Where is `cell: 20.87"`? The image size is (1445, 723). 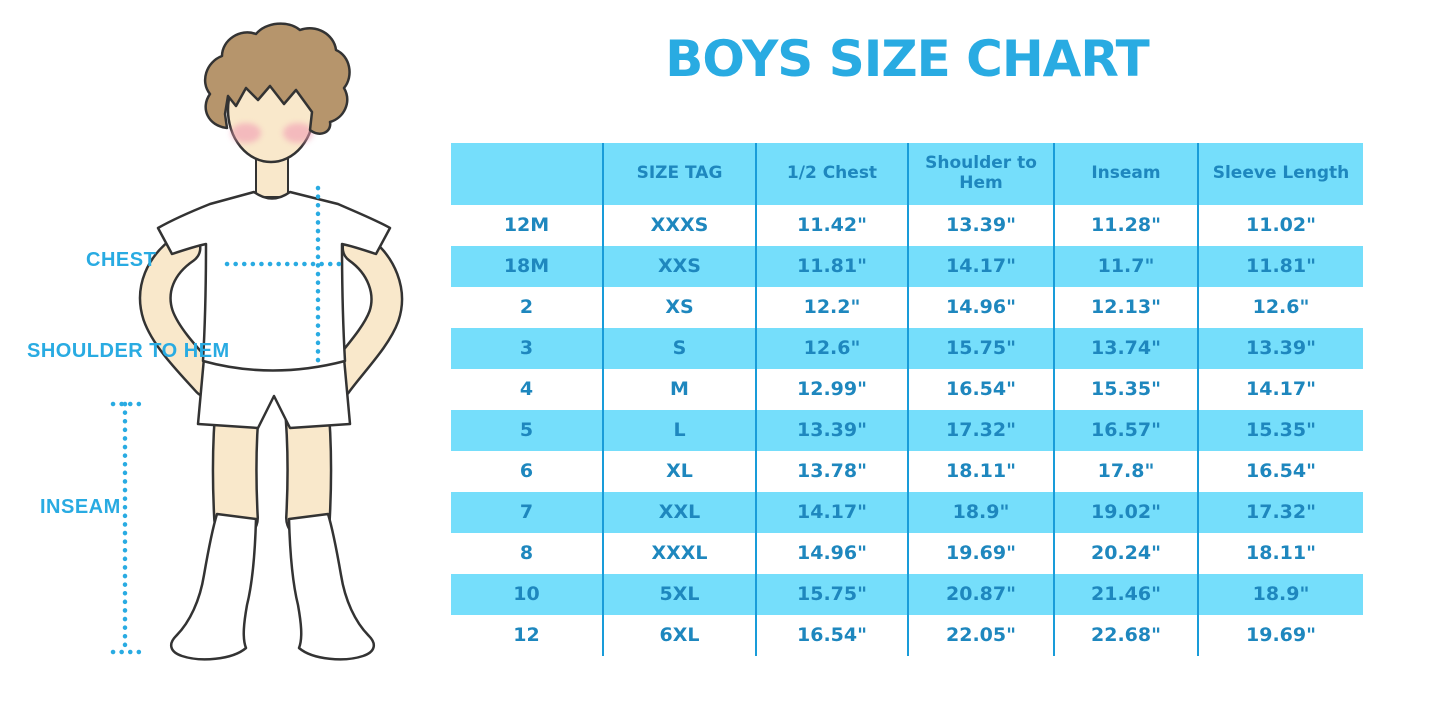
cell: 20.87" is located at coordinates (980, 594).